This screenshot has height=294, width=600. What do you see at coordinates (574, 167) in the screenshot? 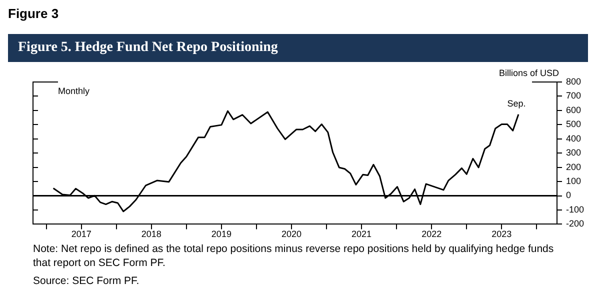
I see `y-tick-label: 200` at bounding box center [574, 167].